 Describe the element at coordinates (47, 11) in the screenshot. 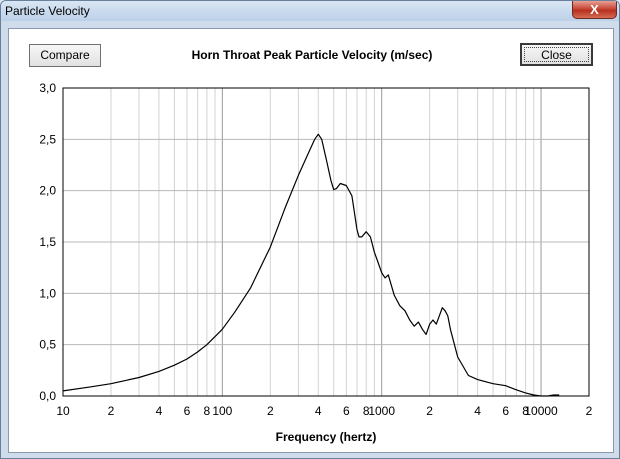

I see `window-title: Particle Velocity` at that location.